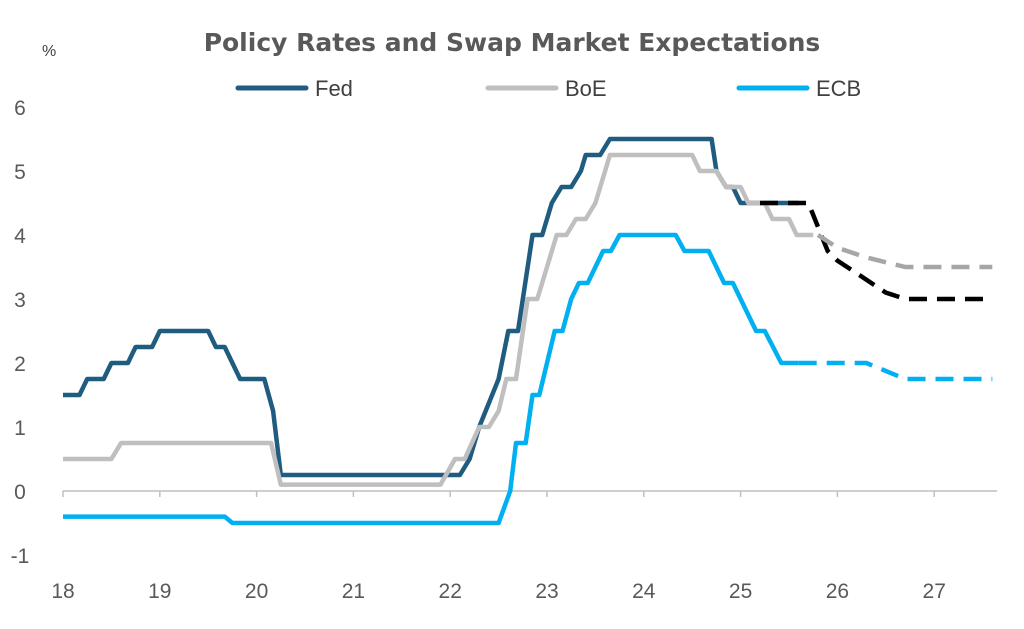 This screenshot has width=1024, height=629. Describe the element at coordinates (450, 591) in the screenshot. I see `x-tick-label-22: 22` at that location.